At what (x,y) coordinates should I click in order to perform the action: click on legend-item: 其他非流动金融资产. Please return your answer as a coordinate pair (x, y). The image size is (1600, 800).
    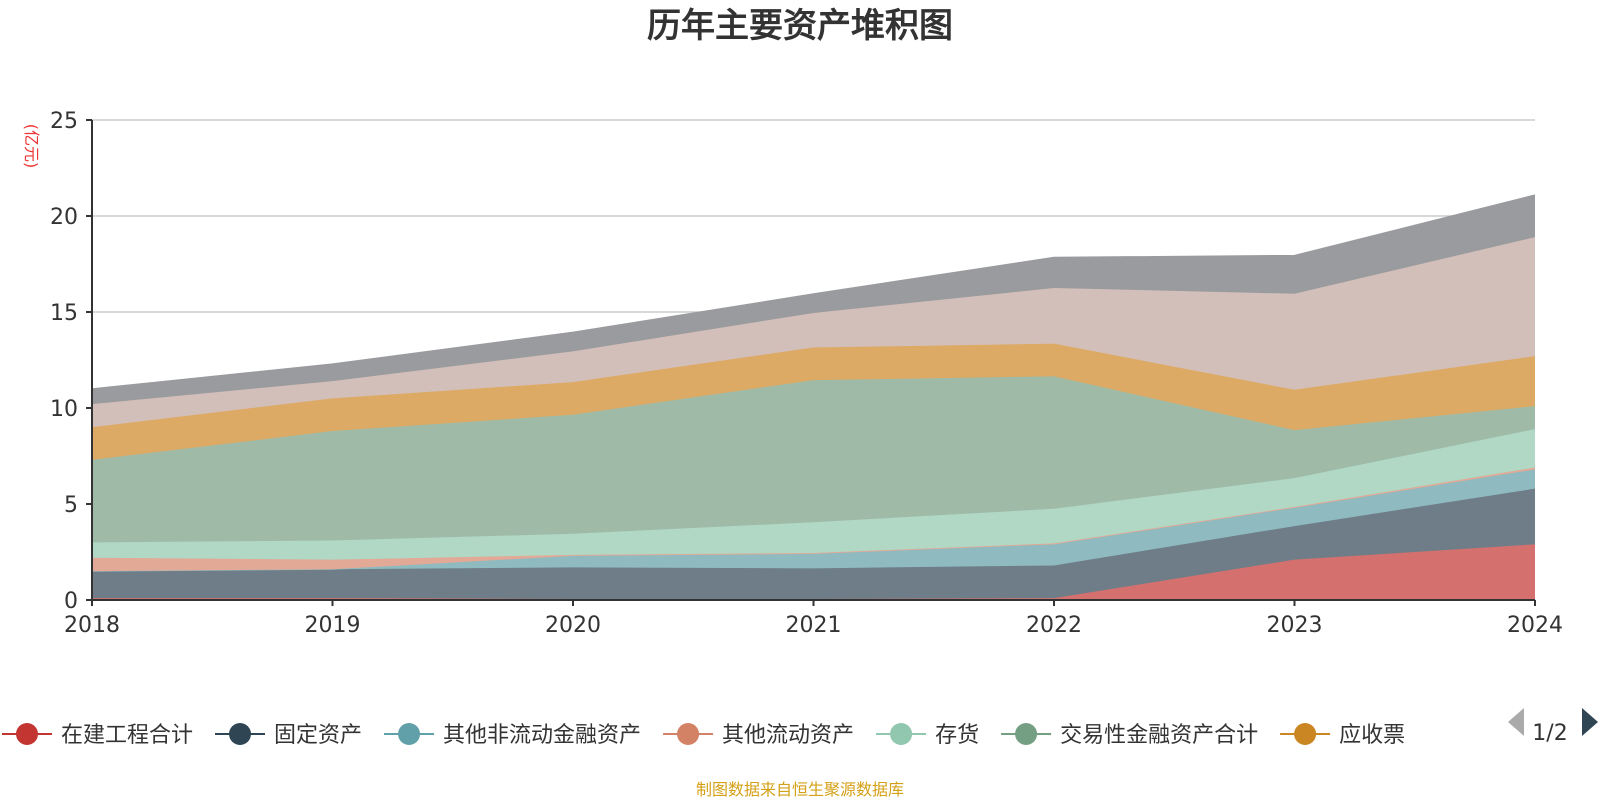
    Looking at the image, I should click on (512, 735).